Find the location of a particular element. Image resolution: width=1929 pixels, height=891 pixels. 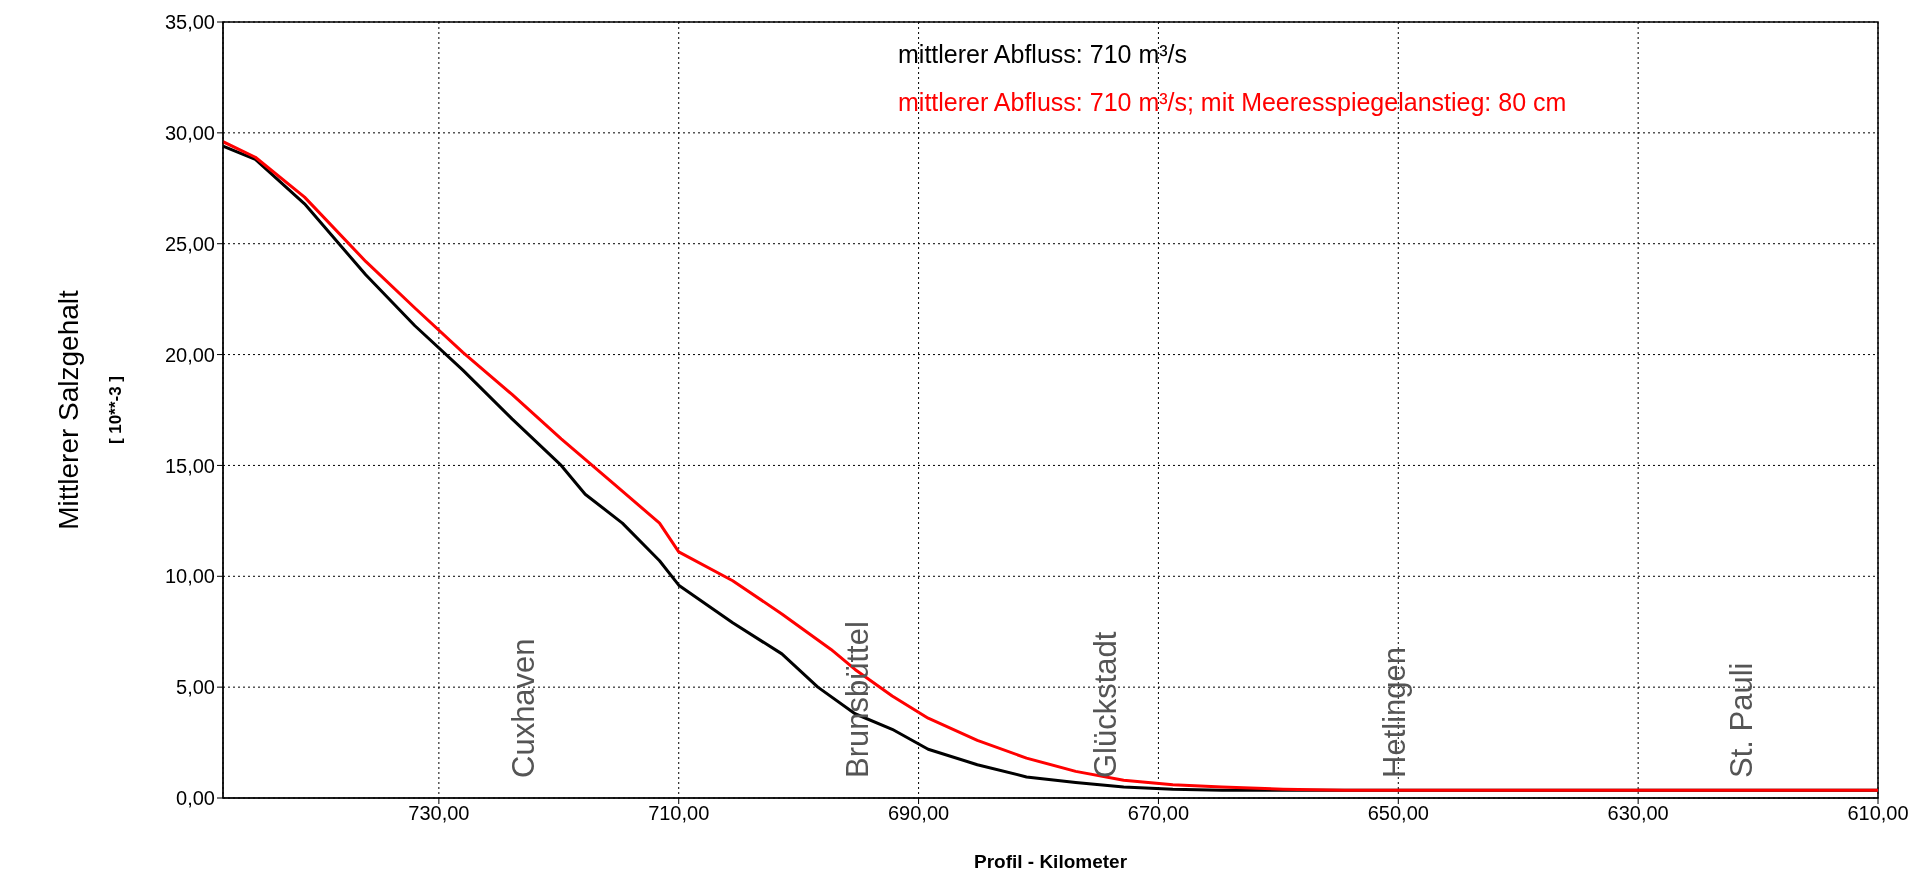

y-axis-title: Mittlerer Salzgehalt [ 10**-3 ] is located at coordinates (89, 409).